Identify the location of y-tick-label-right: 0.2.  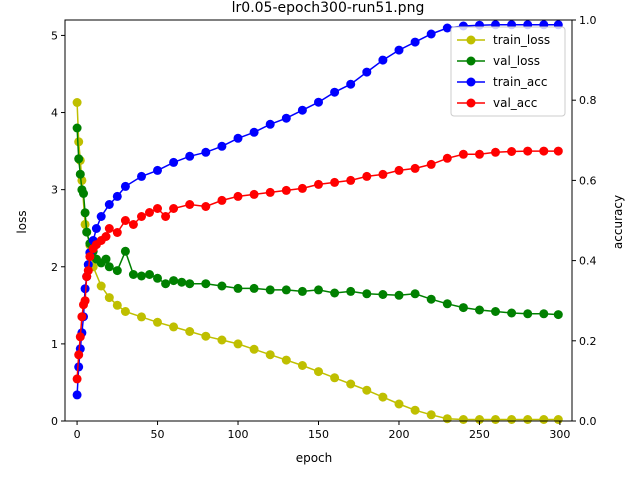
(588, 341).